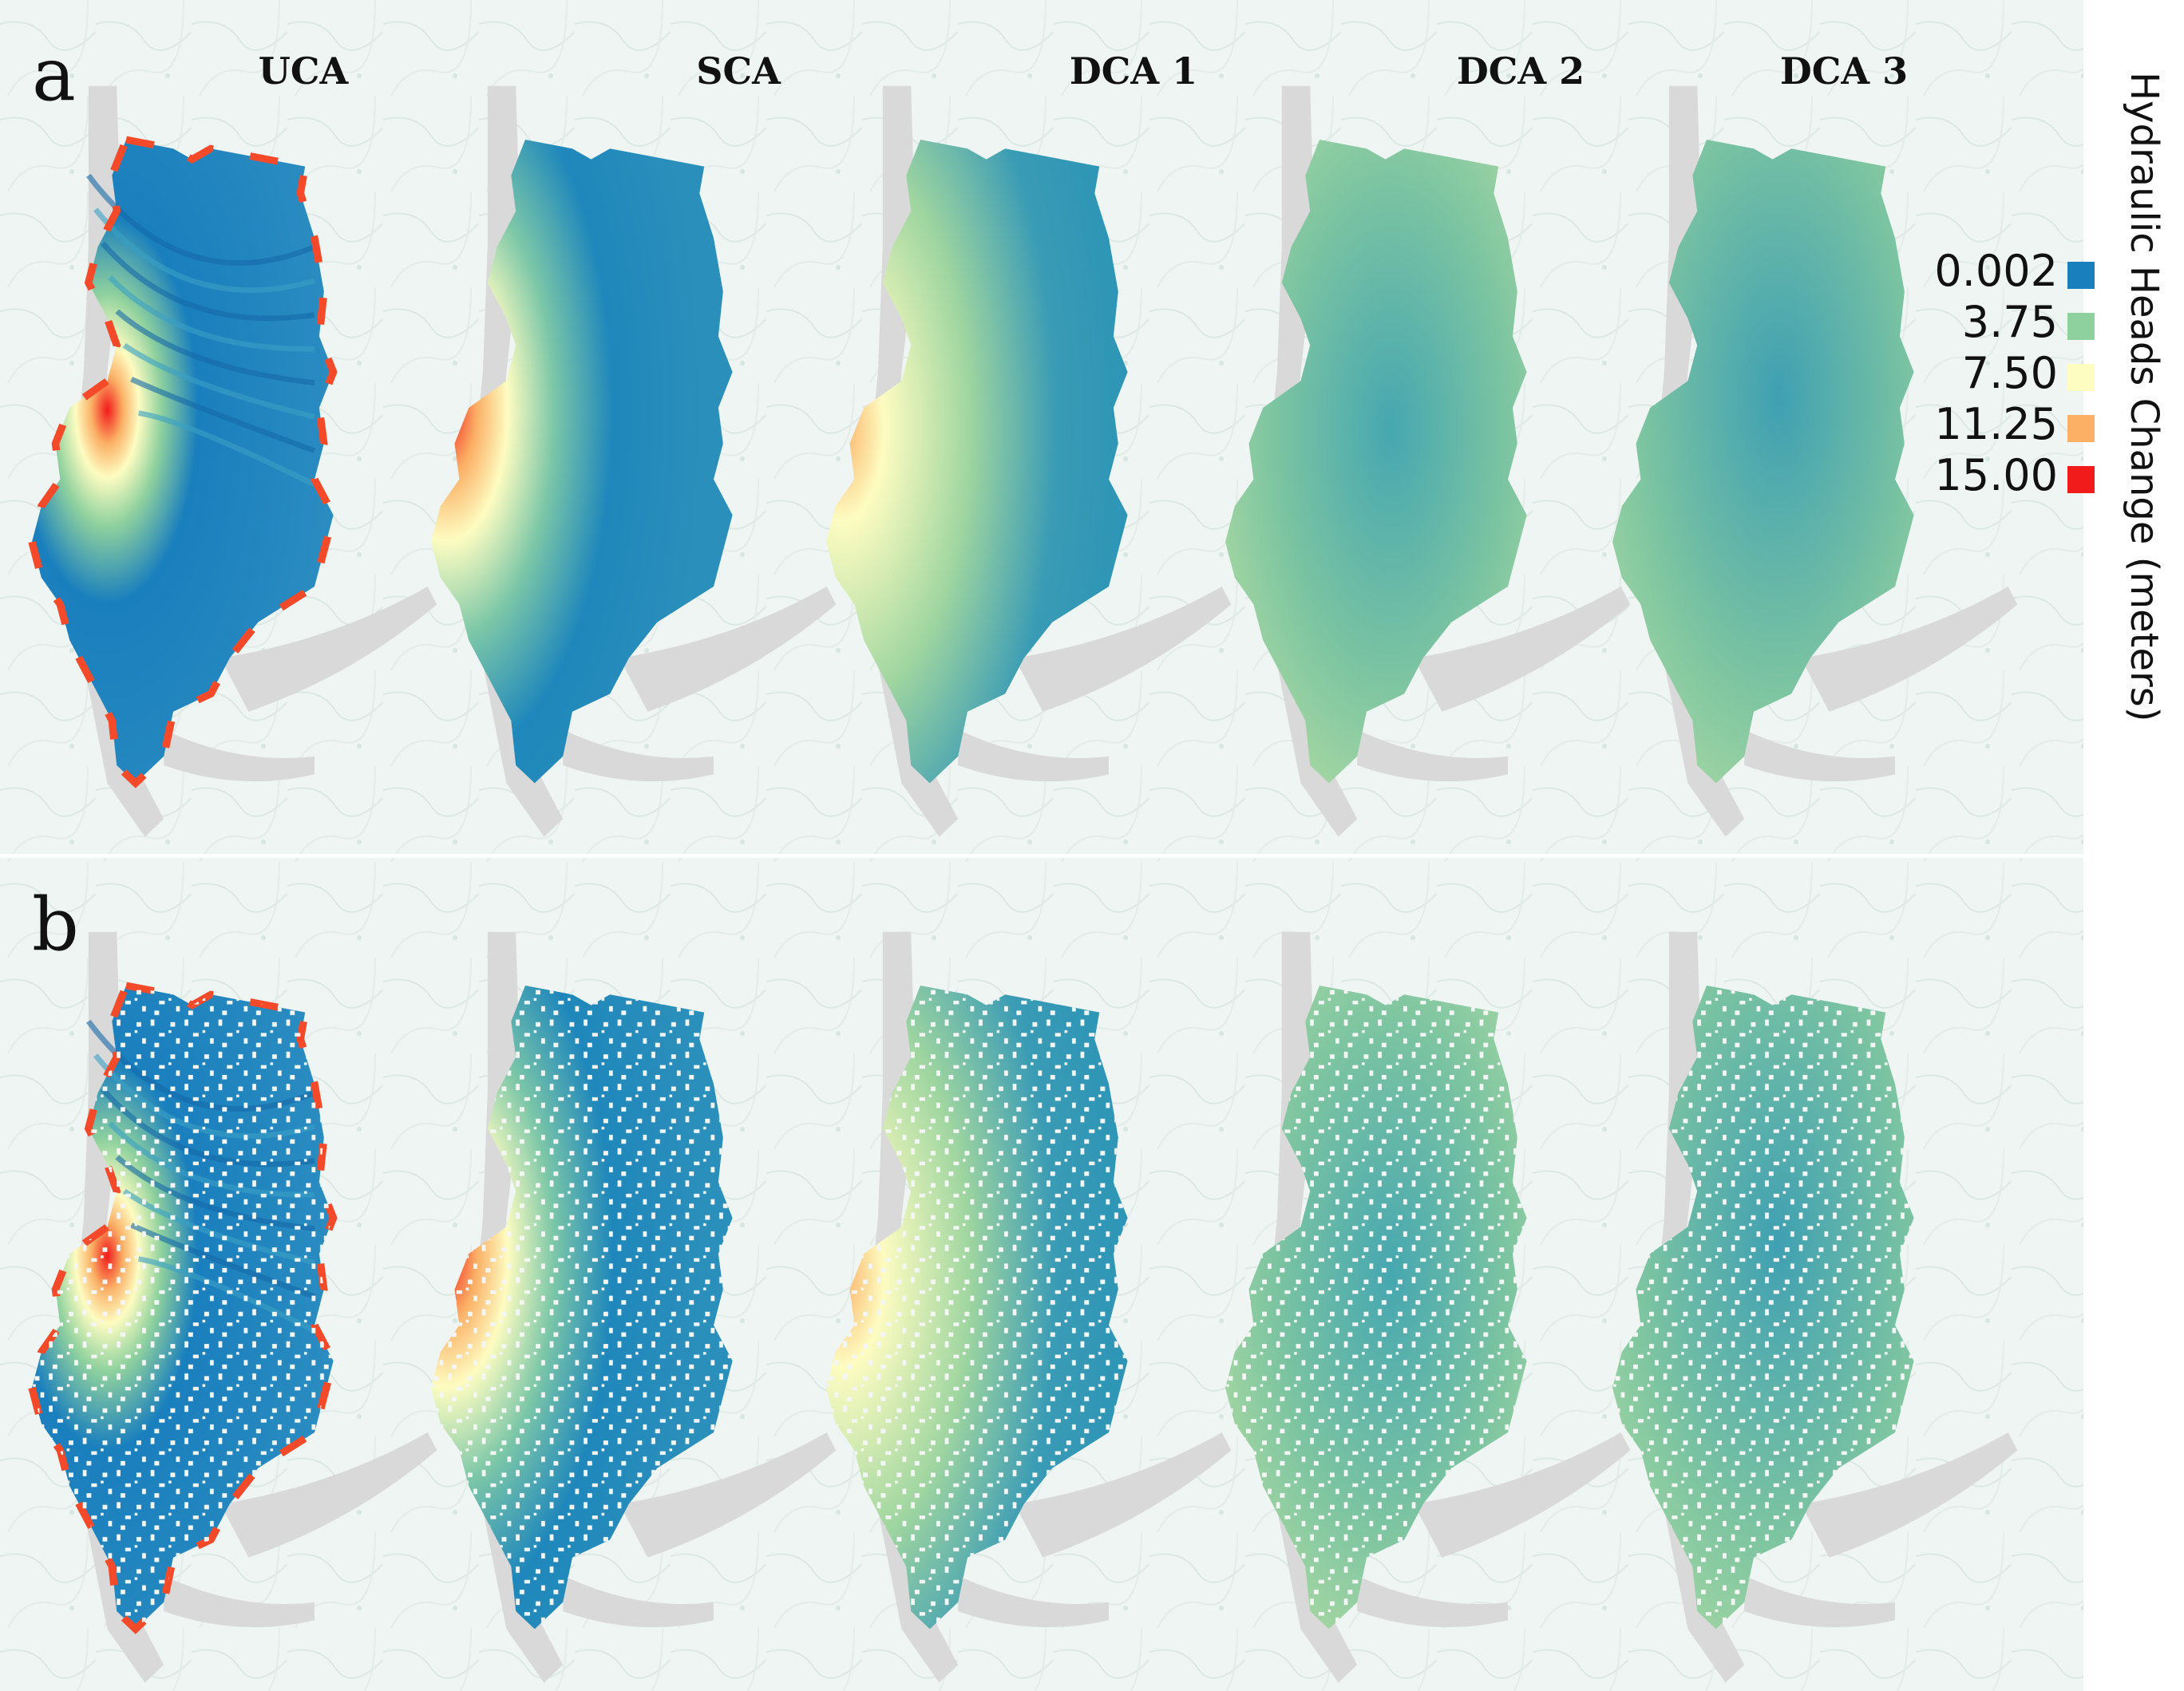  I want to click on map-a-sca, so click(634, 461).